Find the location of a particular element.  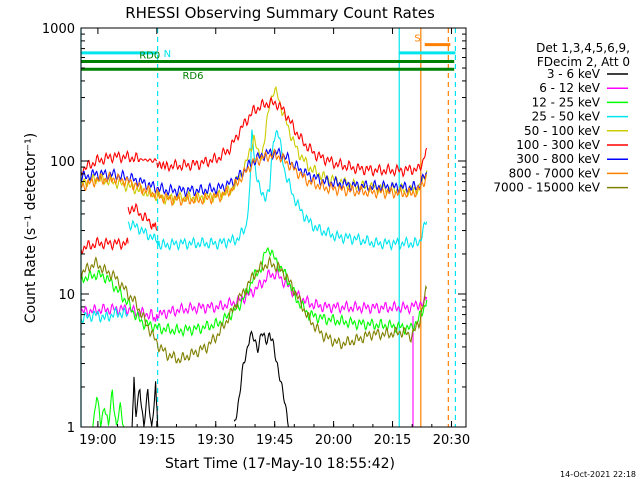

x-tick-label-6: 20:30 is located at coordinates (451, 440).